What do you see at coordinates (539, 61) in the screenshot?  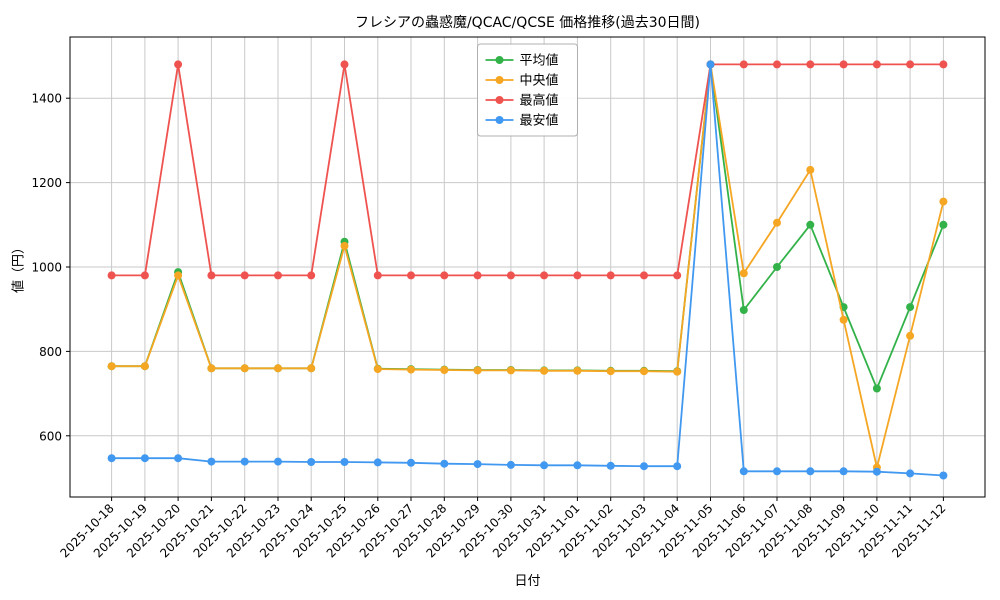 I see `legend-label: 平均値` at bounding box center [539, 61].